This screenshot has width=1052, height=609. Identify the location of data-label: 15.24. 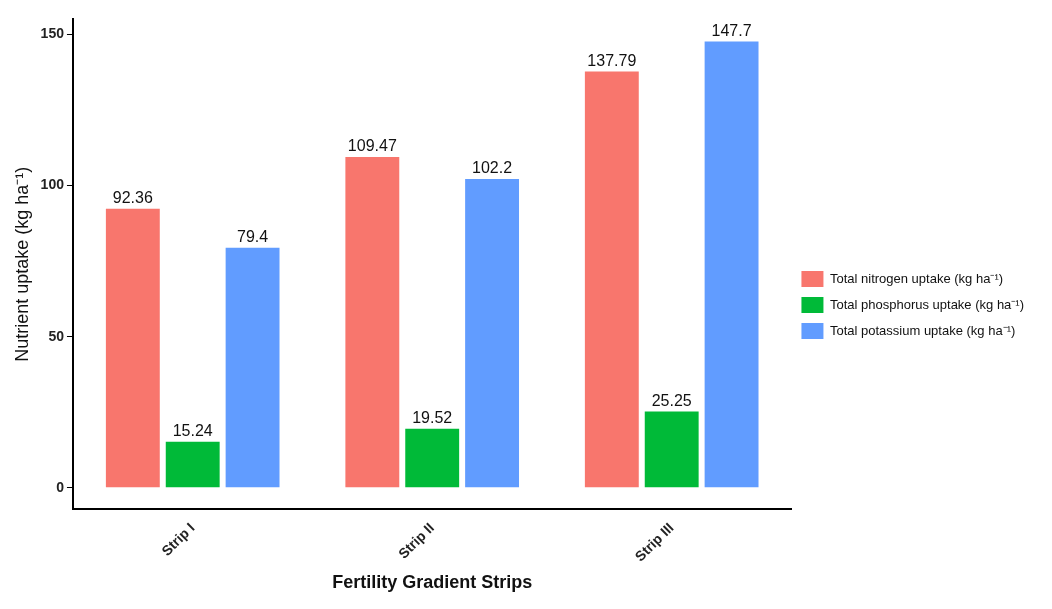
(192, 431).